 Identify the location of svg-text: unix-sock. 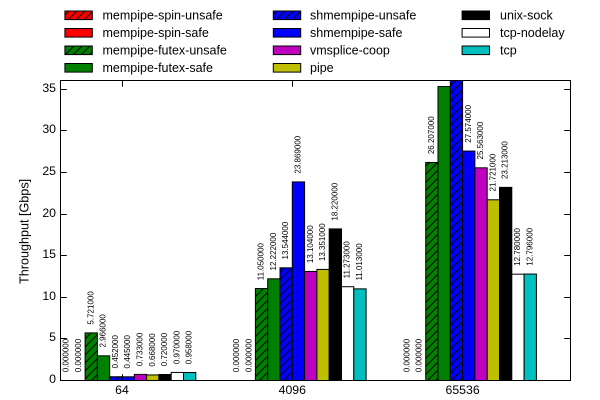
(527, 16).